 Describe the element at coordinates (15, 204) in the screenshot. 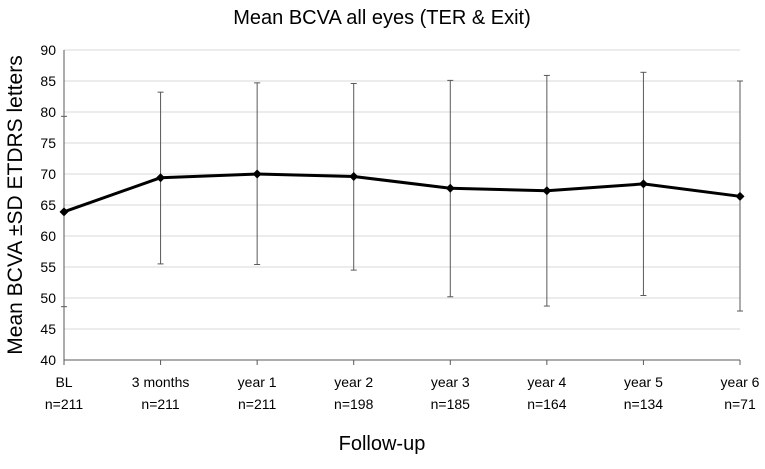

I see `y-axis-label: Mean BCVA ±SD ETDRS letters` at that location.